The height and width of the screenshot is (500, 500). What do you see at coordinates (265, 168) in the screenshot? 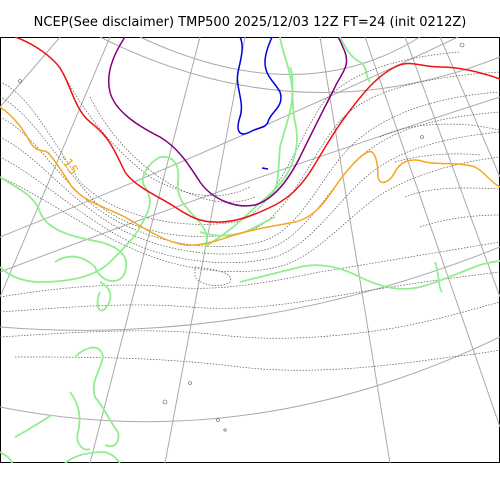
I see `isotherm-blue-spot` at bounding box center [265, 168].